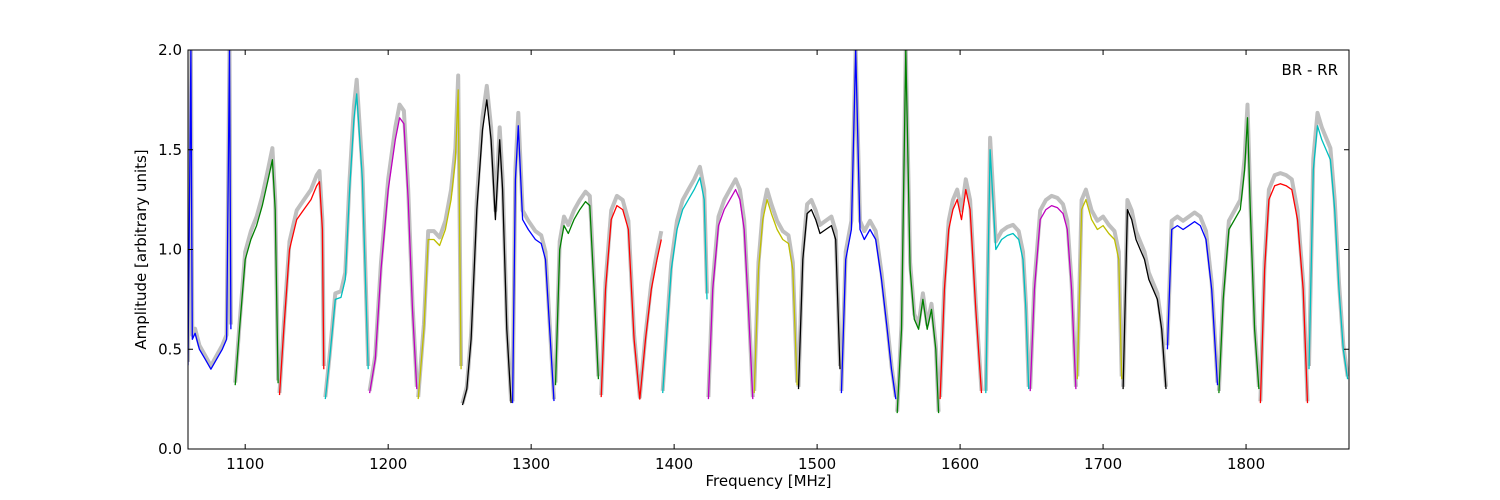 Image resolution: width=1500 pixels, height=500 pixels. I want to click on x-tick-label: 1700, so click(1103, 464).